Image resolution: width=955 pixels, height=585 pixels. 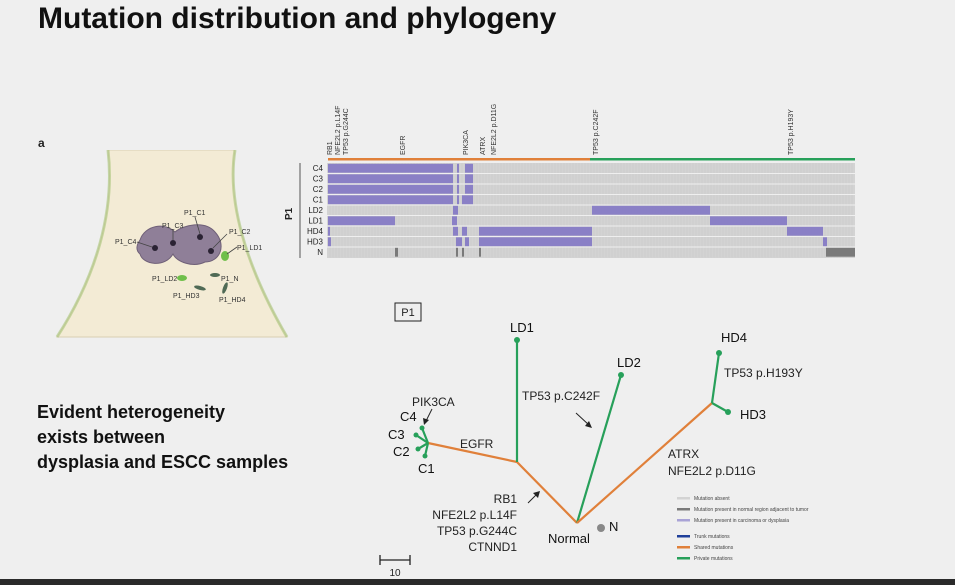 I want to click on tip-ld2, so click(x=621, y=375).